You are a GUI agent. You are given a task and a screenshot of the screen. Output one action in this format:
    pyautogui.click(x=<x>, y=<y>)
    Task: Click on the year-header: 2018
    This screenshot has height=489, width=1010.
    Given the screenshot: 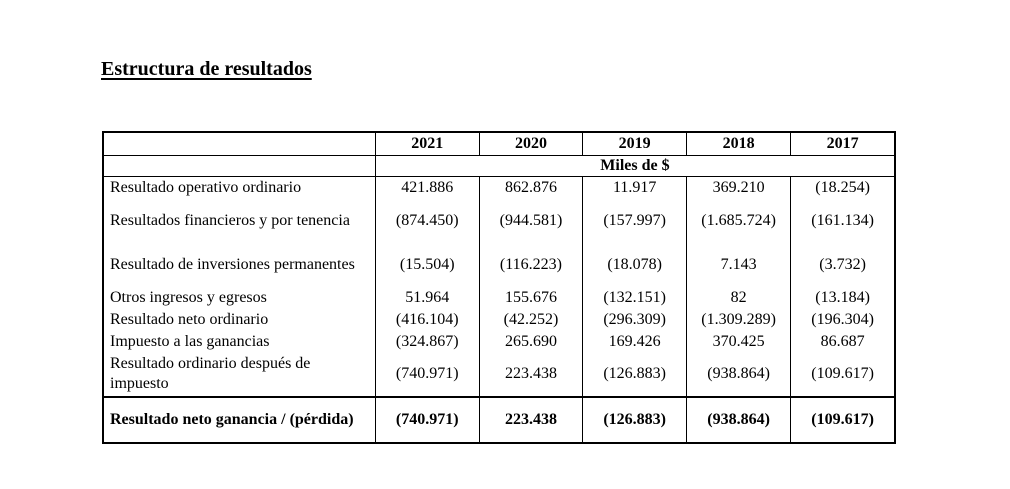 What is the action you would take?
    pyautogui.click(x=739, y=143)
    